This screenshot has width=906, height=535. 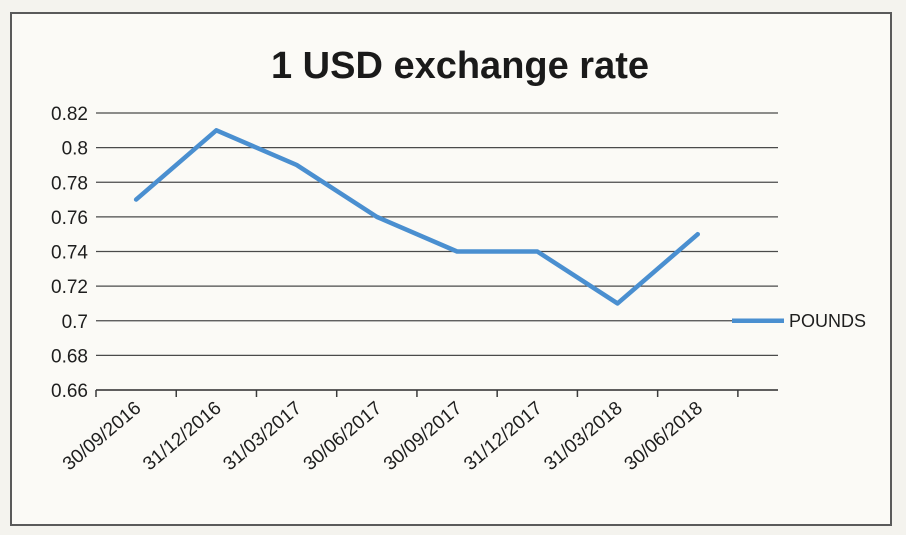 I want to click on legend: POUNDS, so click(x=799, y=321).